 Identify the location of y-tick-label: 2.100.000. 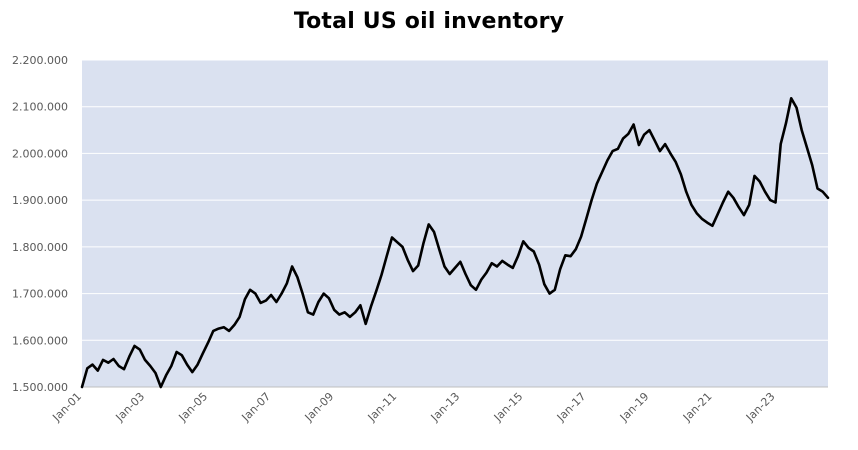
(40, 107).